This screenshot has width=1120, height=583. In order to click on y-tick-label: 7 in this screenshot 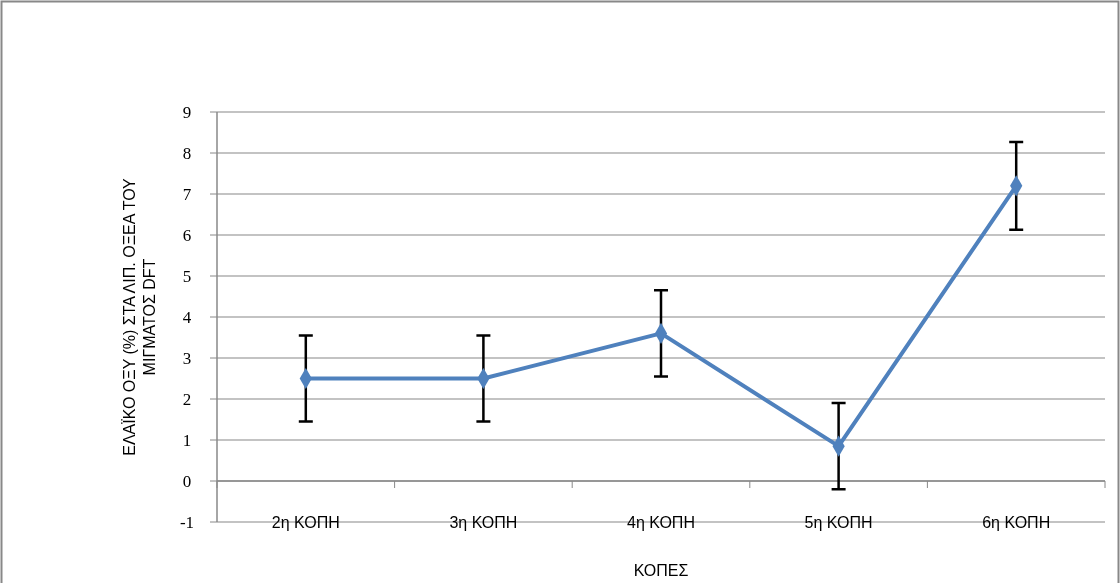, I will do `click(187, 194)`.